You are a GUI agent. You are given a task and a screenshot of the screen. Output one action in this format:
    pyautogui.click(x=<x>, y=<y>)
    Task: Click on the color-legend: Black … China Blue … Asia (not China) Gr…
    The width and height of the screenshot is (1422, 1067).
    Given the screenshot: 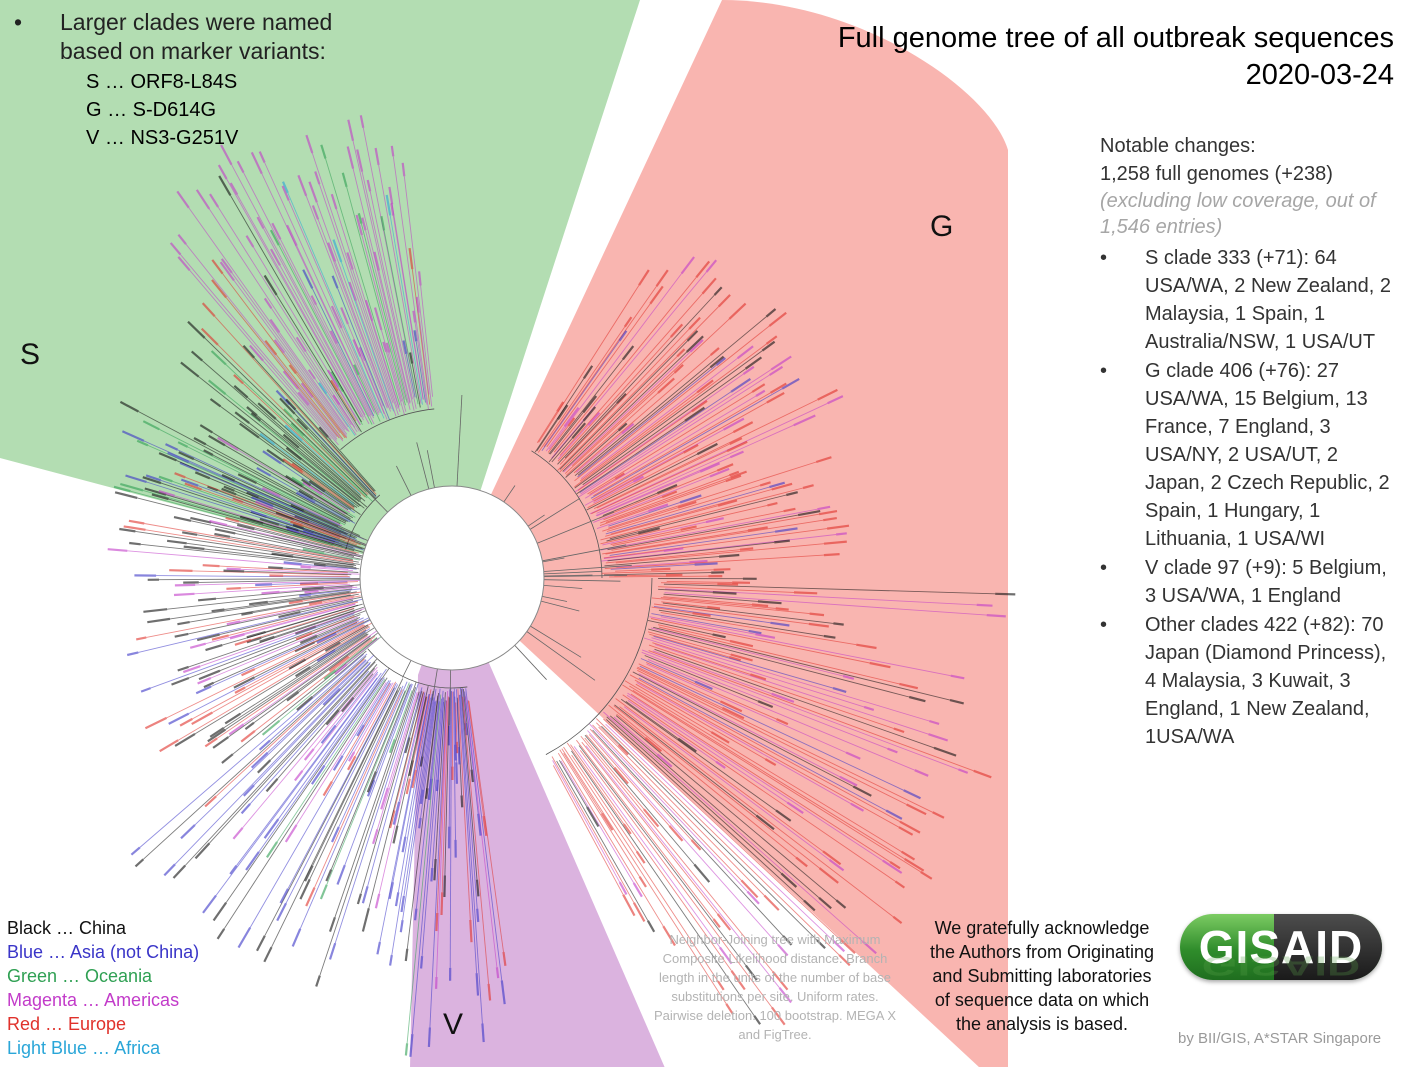 What is the action you would take?
    pyautogui.click(x=103, y=988)
    